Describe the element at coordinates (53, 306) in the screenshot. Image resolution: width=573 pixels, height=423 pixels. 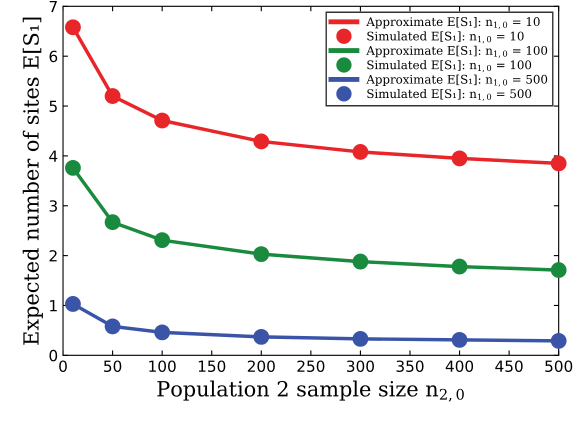
I see `y-tick-label: 1` at that location.